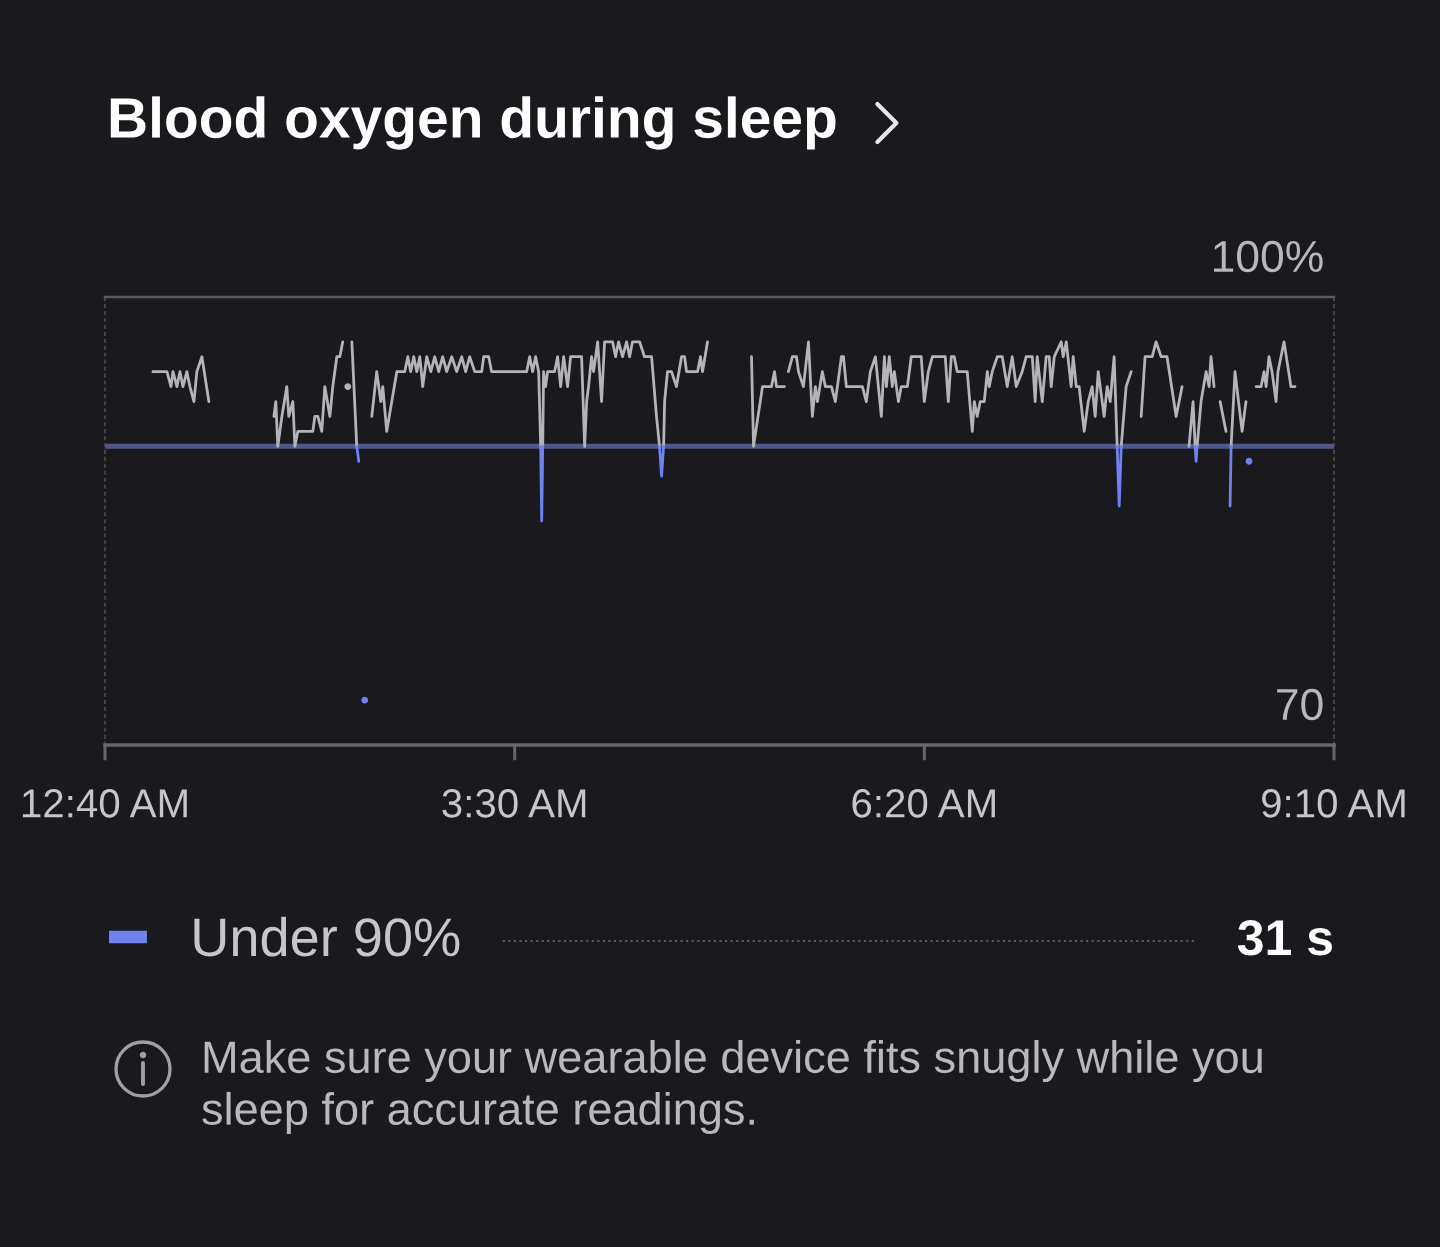 This screenshot has height=1247, width=1440. I want to click on y-tick-label: 100%, so click(1268, 256).